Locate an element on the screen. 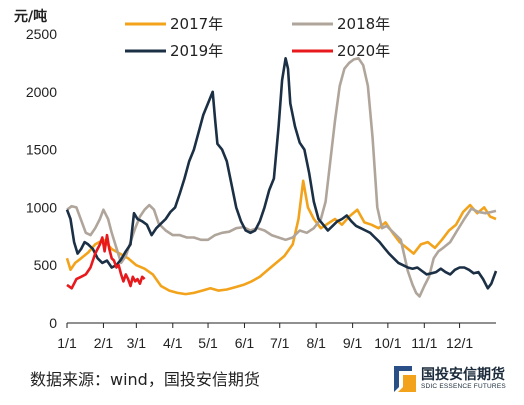 This screenshot has height=405, width=524. y-tick-label: 0 is located at coordinates (53, 323).